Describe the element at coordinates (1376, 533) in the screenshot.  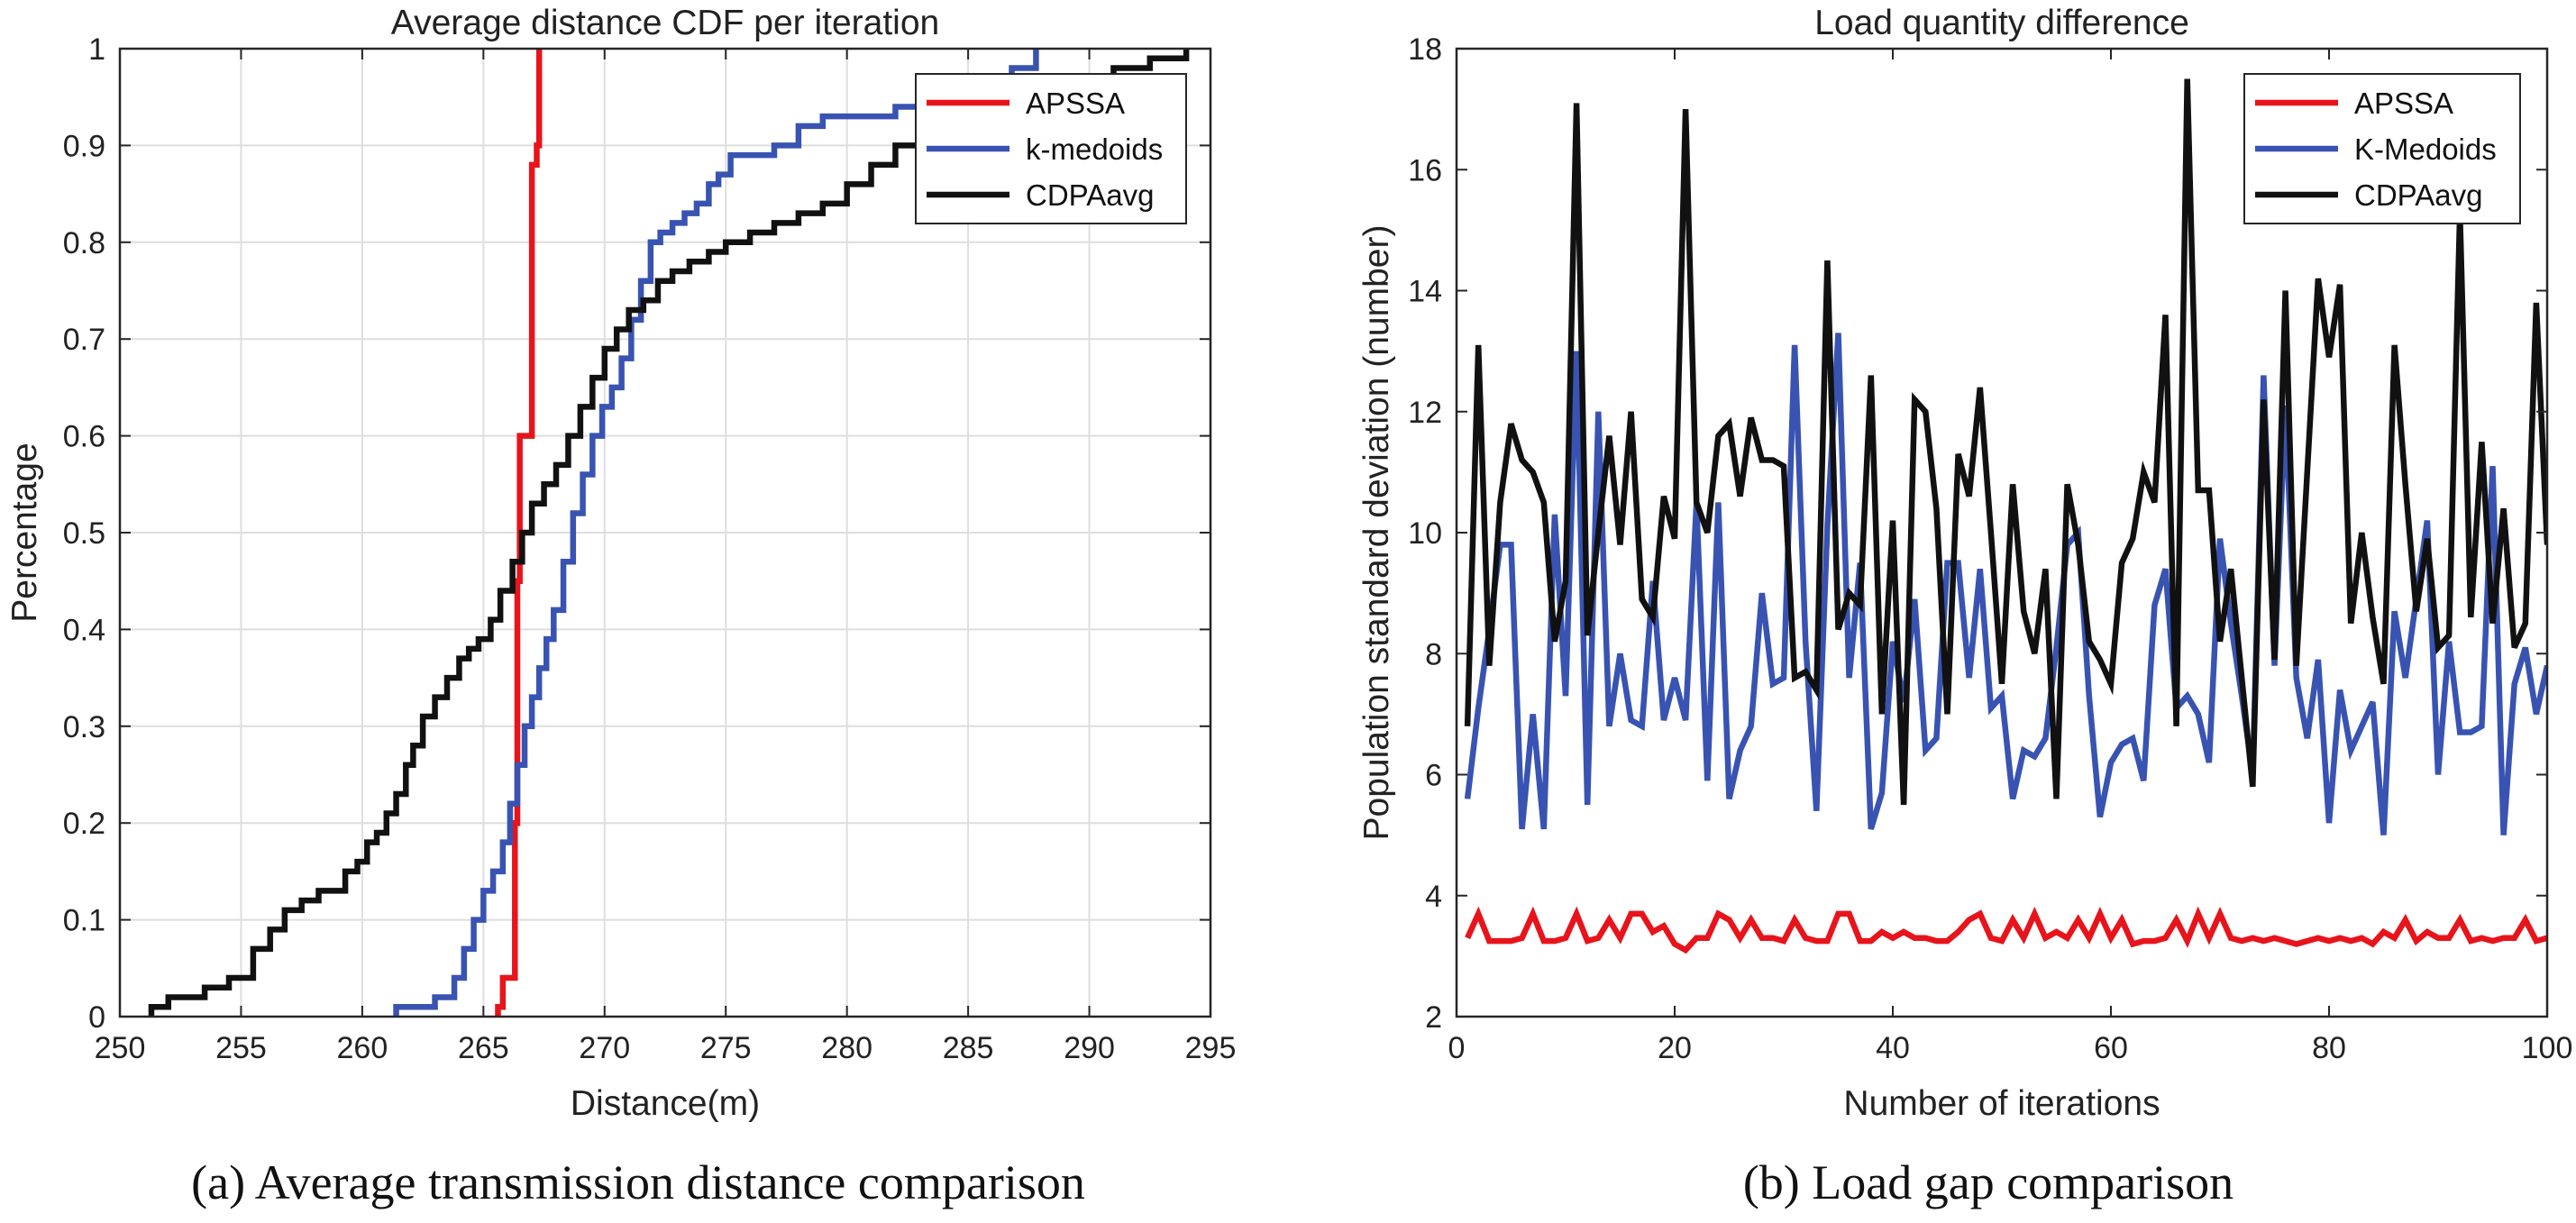
I see `y-axis-title: Population standard deviation (number)` at that location.